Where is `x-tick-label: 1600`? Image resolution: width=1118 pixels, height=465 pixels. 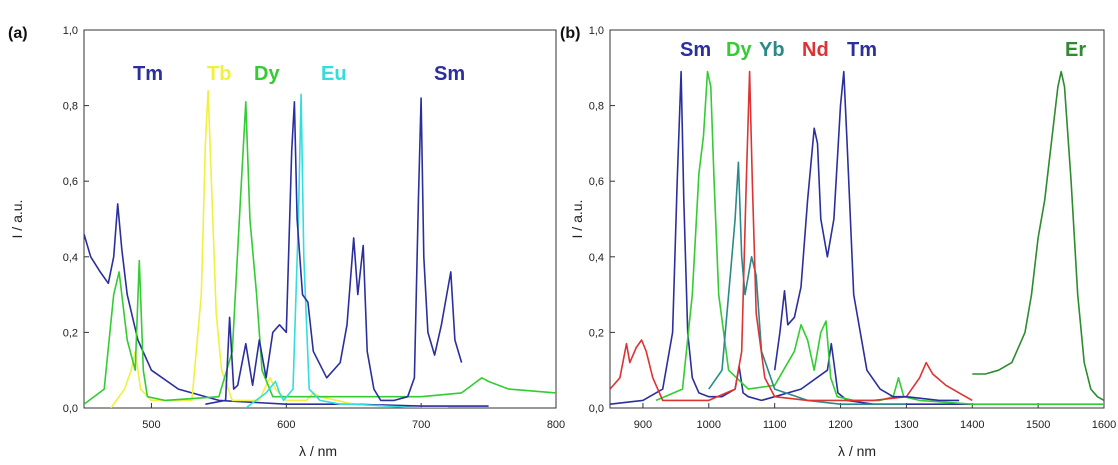 x-tick-label: 1600 is located at coordinates (1104, 425).